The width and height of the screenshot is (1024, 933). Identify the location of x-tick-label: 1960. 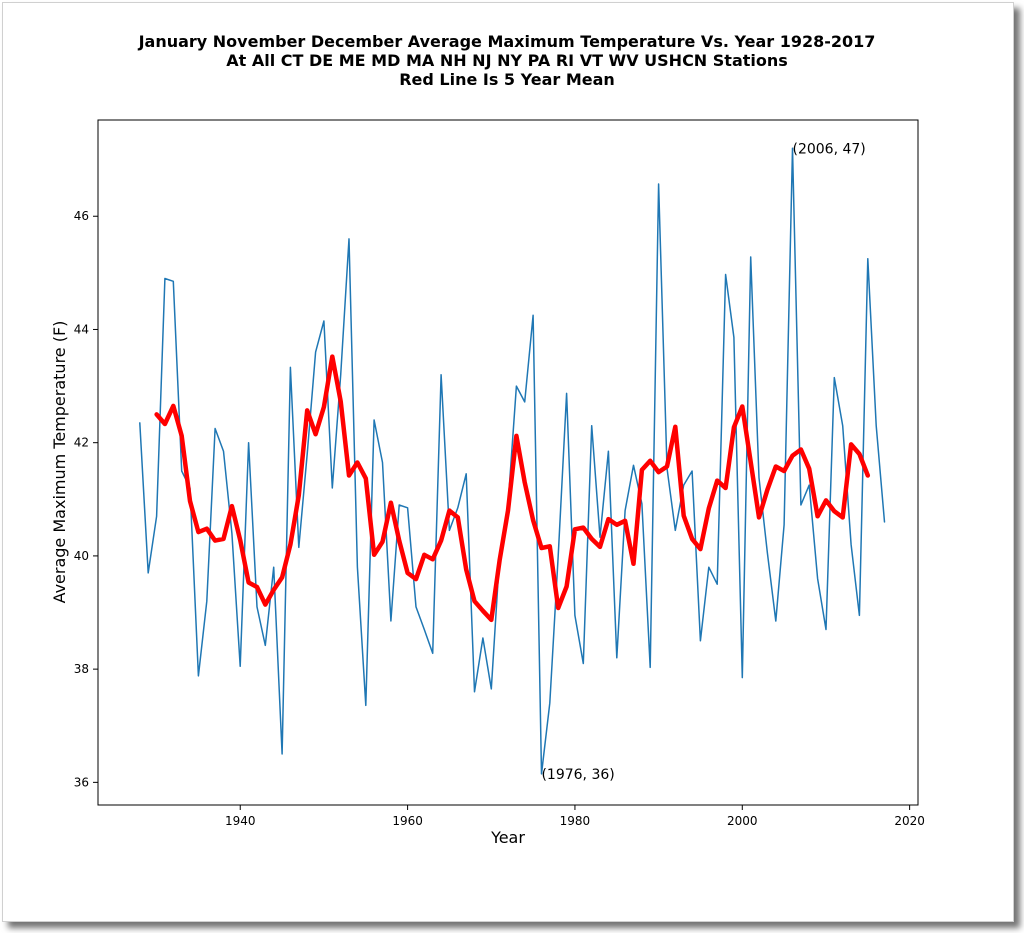
(407, 821).